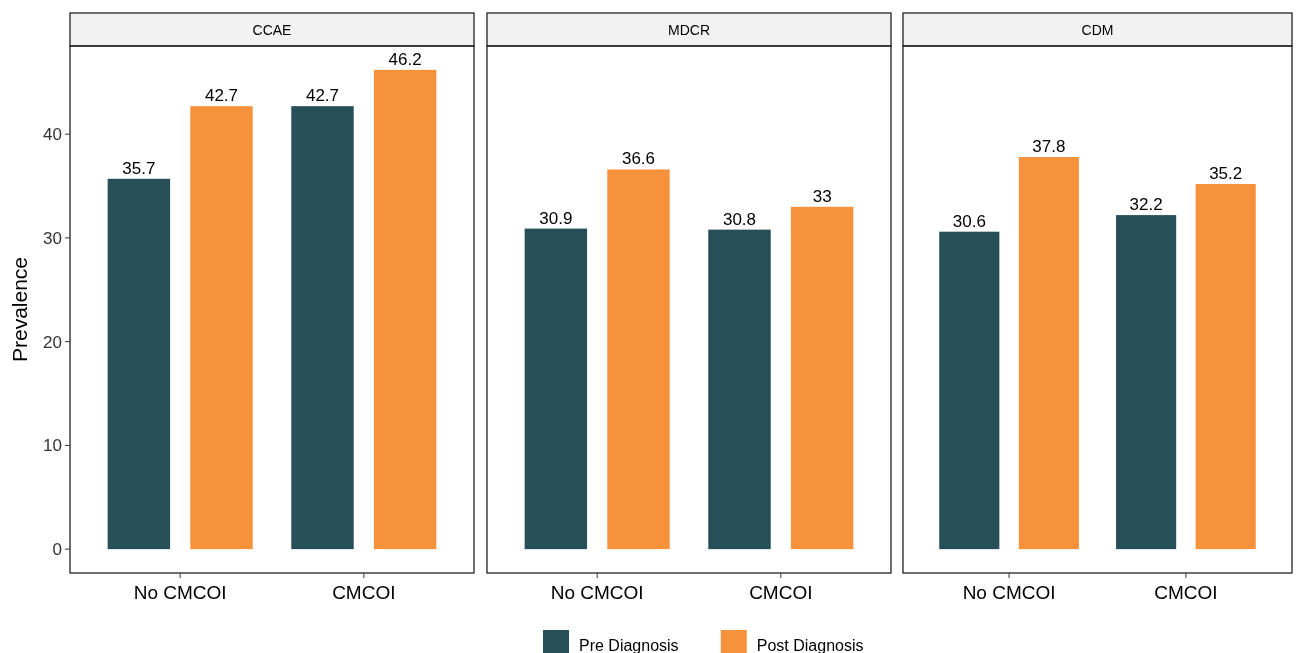 This screenshot has height=653, width=1296. I want to click on data-label: 33, so click(822, 196).